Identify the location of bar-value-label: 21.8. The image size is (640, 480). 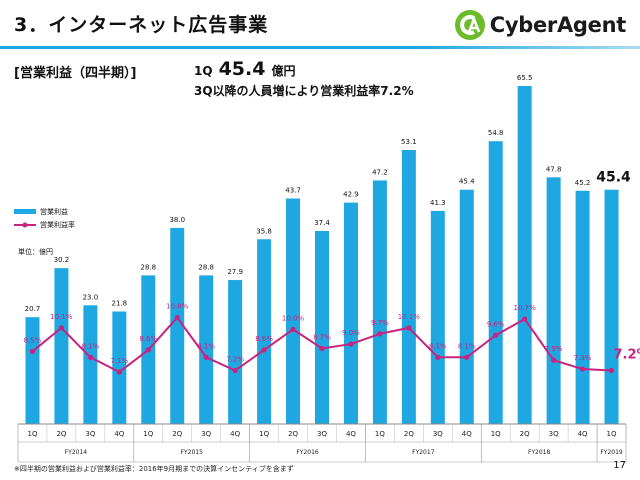
(120, 304).